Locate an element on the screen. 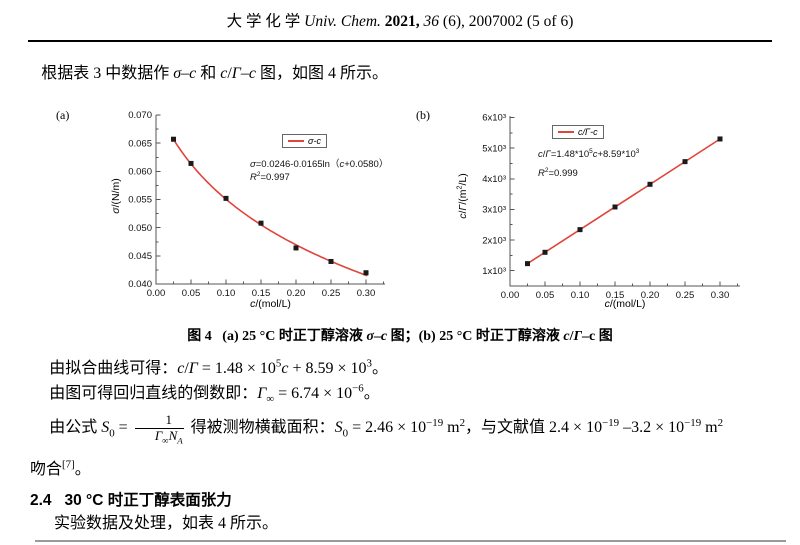 This screenshot has width=800, height=545. legend-b-label: c/Γ-c is located at coordinates (588, 132).